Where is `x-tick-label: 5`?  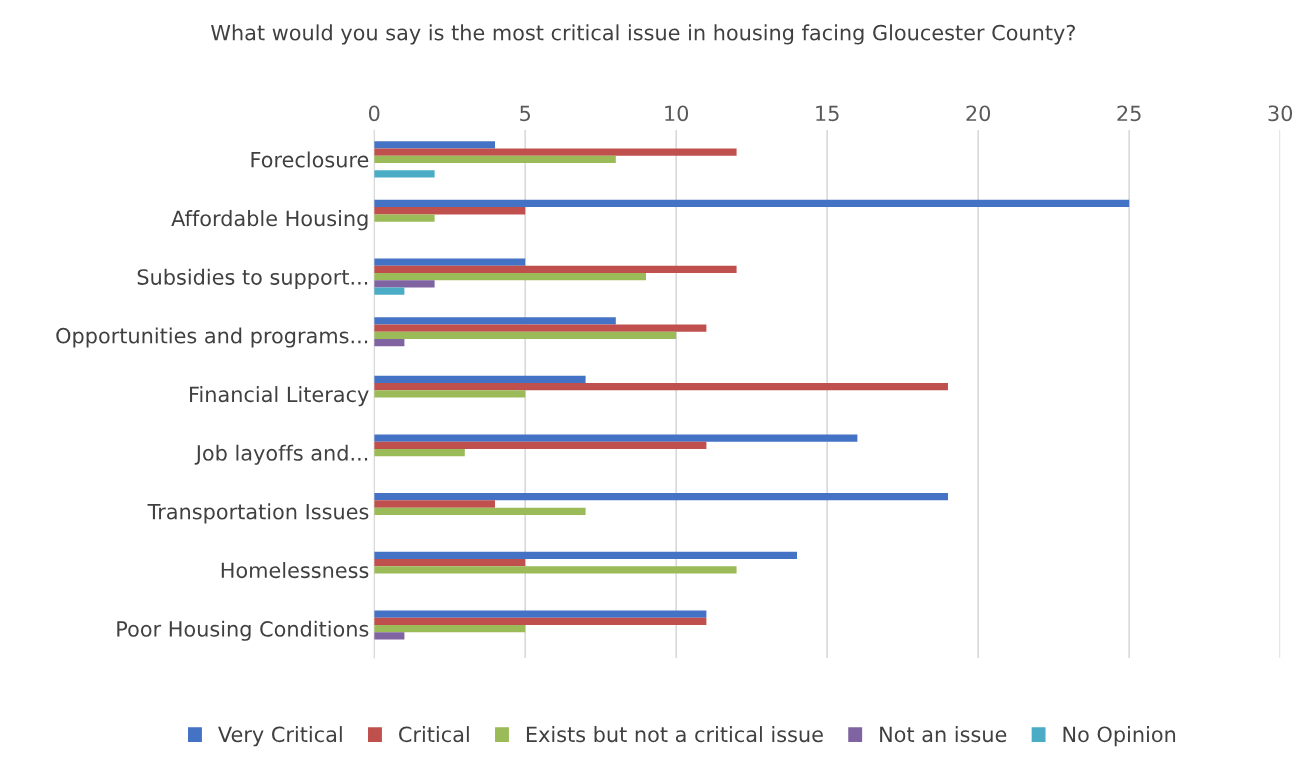
x-tick-label: 5 is located at coordinates (525, 113).